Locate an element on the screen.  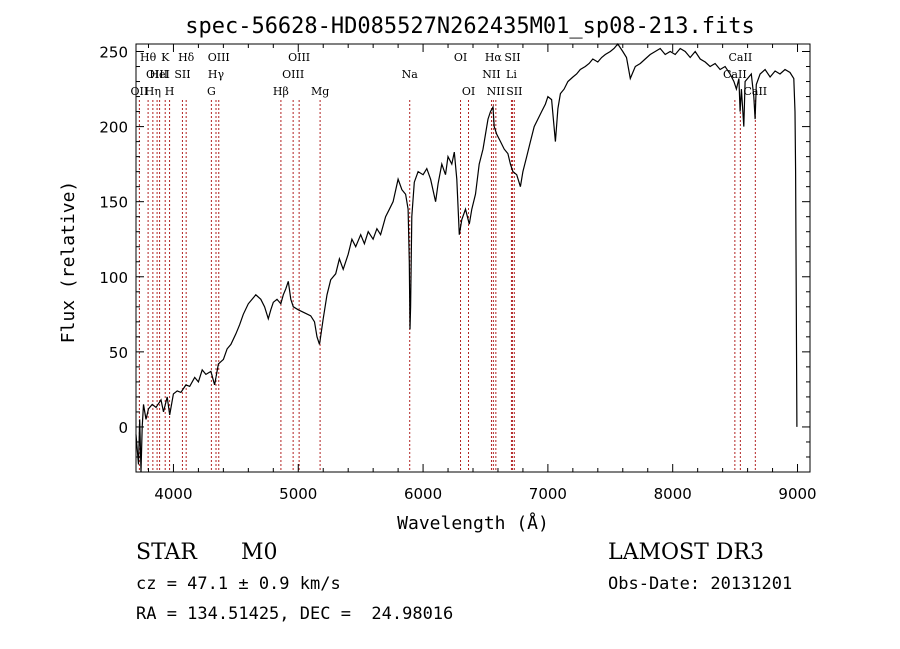
spectral-line-label: Hδ is located at coordinates (186, 57).